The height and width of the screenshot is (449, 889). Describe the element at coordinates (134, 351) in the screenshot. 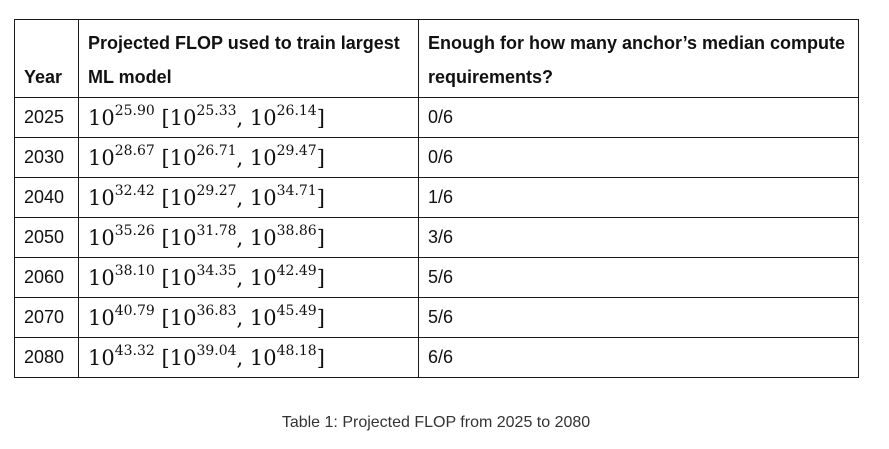

I see `flop-median-exponent: 43.32` at that location.